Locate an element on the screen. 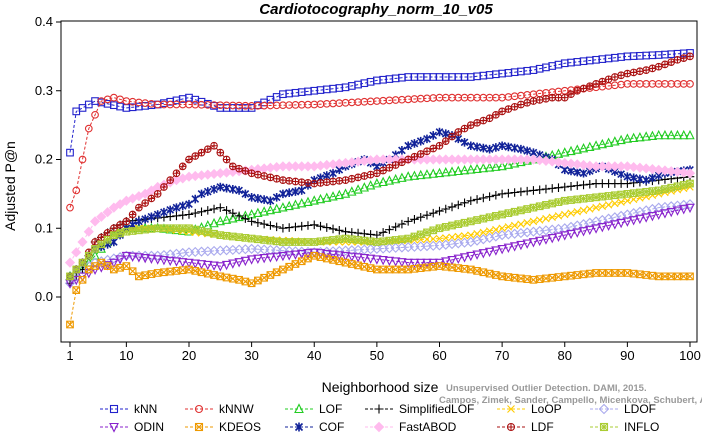  legend-item: LoOP is located at coordinates (529, 409).